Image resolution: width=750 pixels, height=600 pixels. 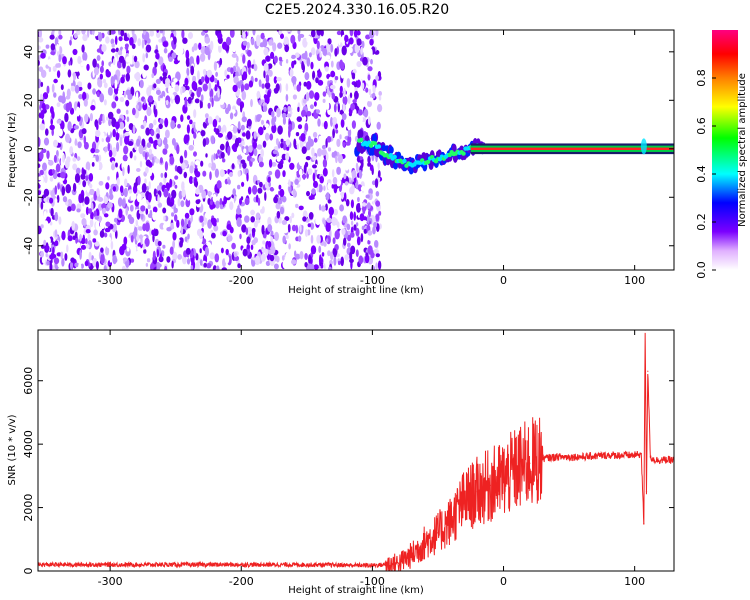 I want to click on x-tick-label: -300, so click(x=110, y=581).